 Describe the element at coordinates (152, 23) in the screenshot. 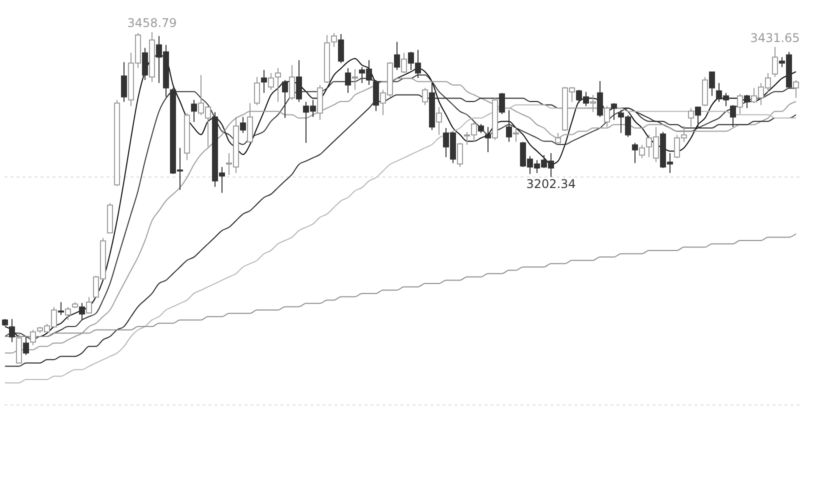

I see `annotation: 3458.79` at that location.